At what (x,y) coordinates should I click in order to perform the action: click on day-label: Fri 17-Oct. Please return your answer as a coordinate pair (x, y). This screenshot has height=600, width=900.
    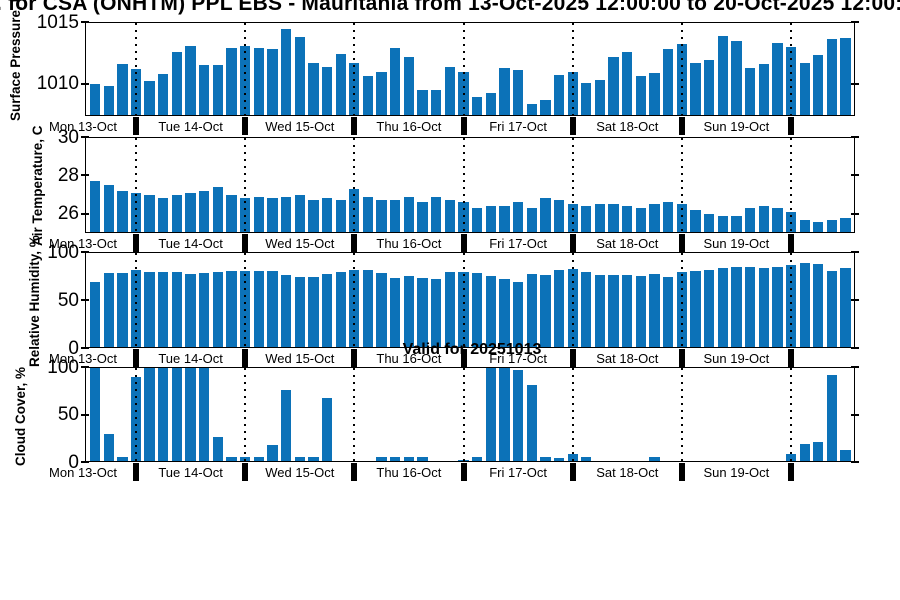
    Looking at the image, I should click on (518, 243).